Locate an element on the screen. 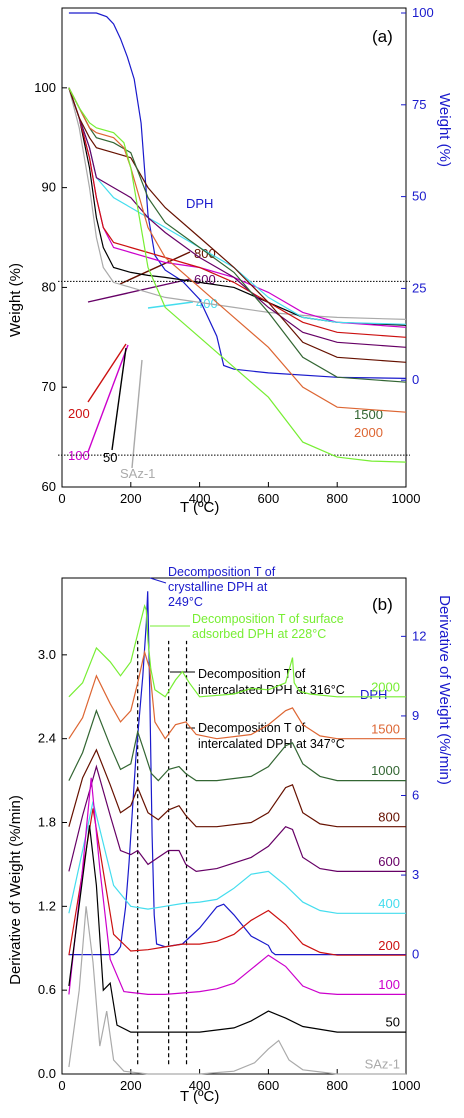  panel-b-xtick-label: 0 is located at coordinates (61, 1085).